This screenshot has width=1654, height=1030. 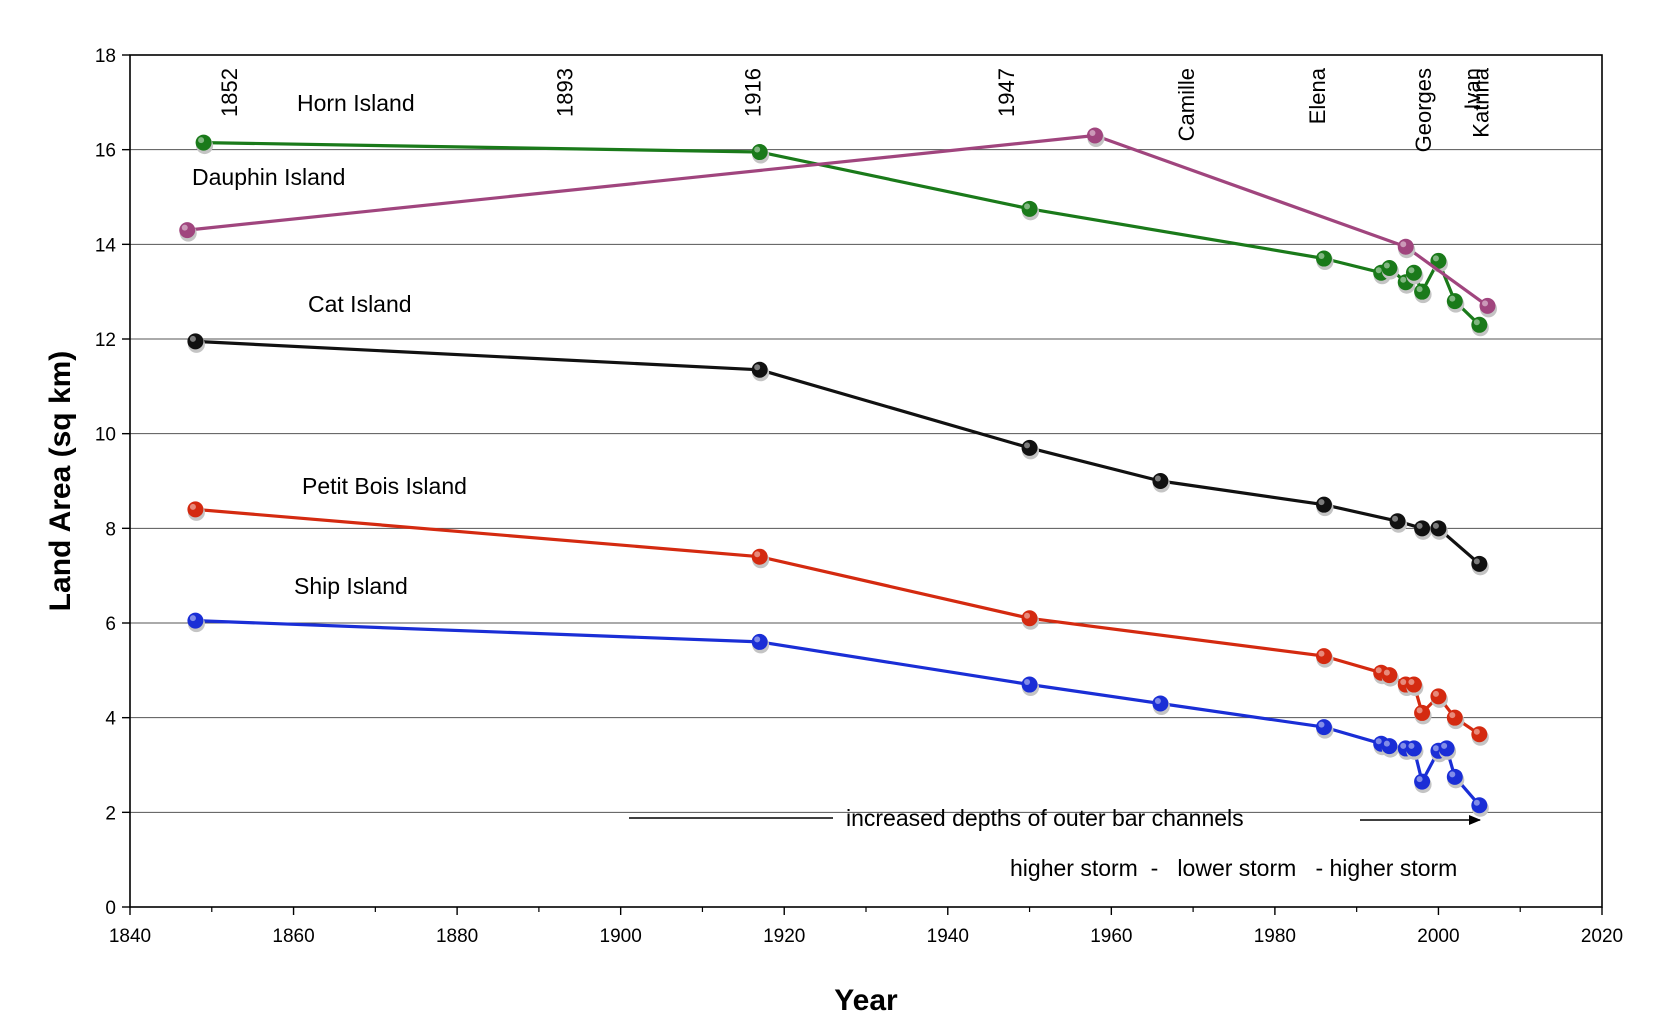 I want to click on y-tick-label-8: 8, so click(x=110, y=529).